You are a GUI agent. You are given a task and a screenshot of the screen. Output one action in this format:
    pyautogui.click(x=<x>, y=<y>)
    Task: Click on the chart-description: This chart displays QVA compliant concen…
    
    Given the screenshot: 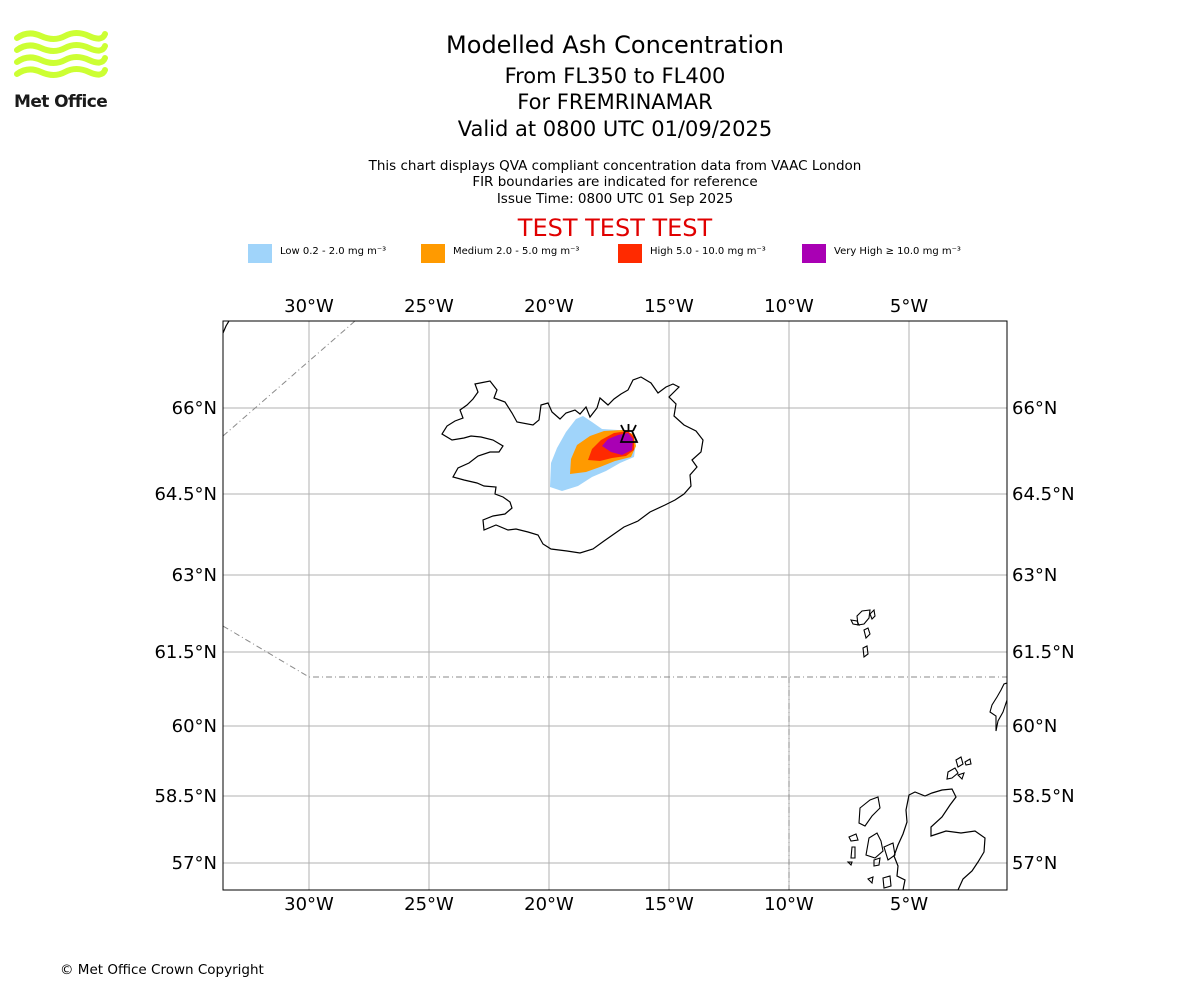 What is the action you would take?
    pyautogui.click(x=615, y=166)
    